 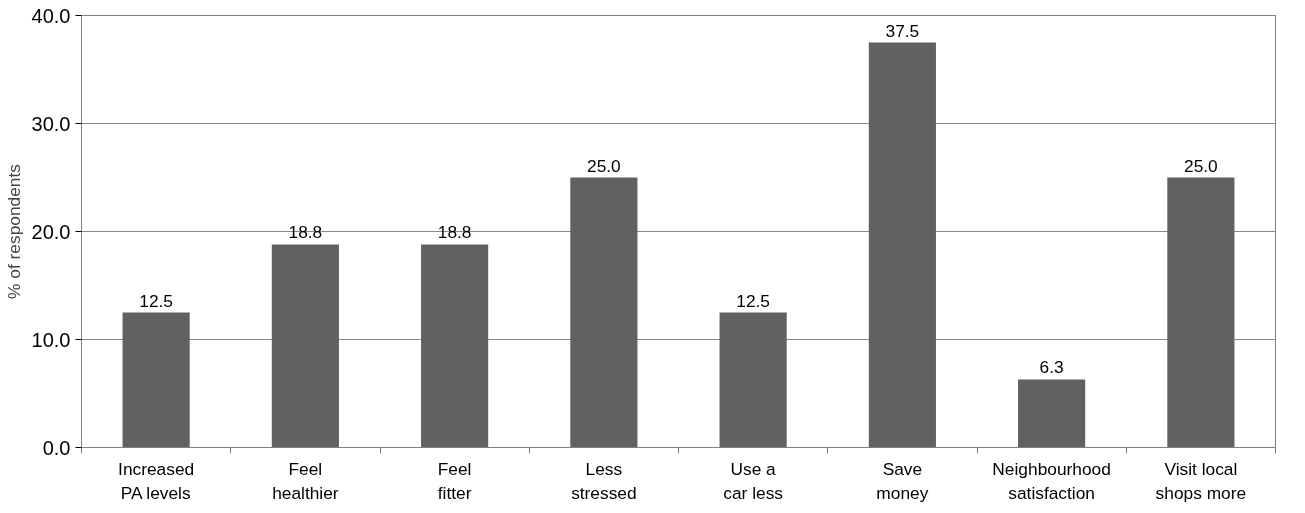 What do you see at coordinates (902, 30) in the screenshot?
I see `data-label: 37.5` at bounding box center [902, 30].